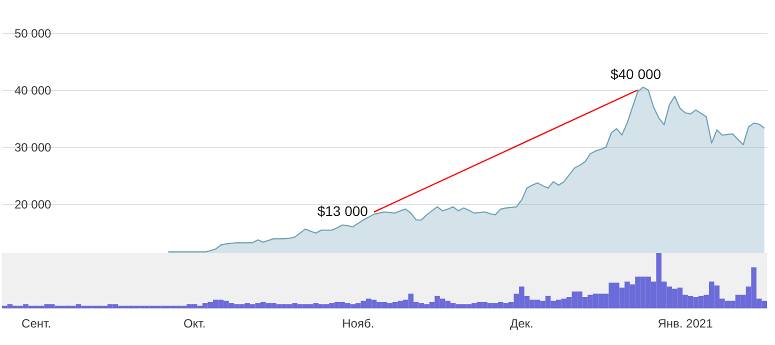  Describe the element at coordinates (194, 323) in the screenshot. I see `x-tick-label: Окт.` at that location.